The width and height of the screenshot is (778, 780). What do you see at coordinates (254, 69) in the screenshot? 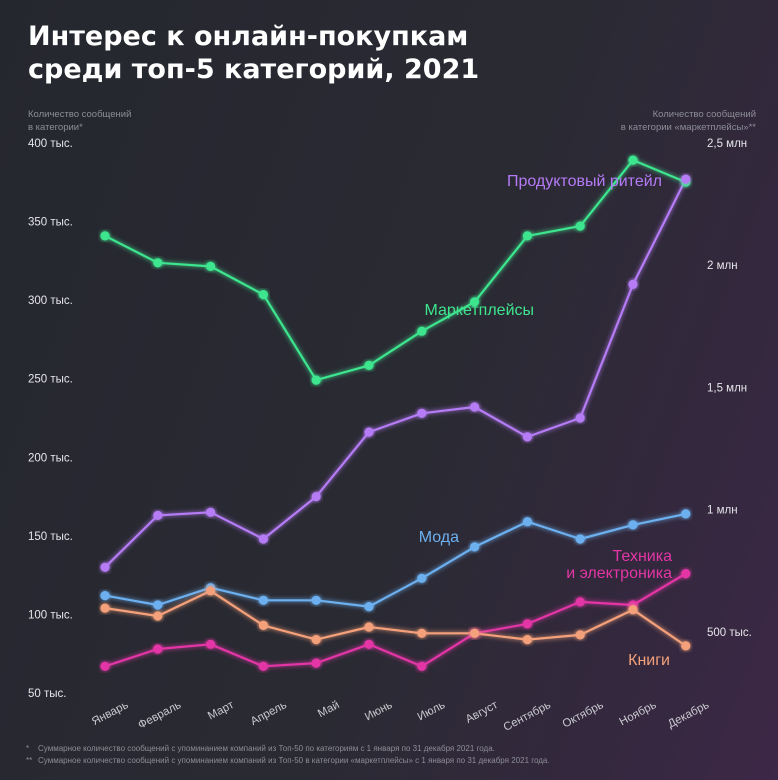
I see `chart-title-line-2: среди топ-5 категорий, 2021` at bounding box center [254, 69].